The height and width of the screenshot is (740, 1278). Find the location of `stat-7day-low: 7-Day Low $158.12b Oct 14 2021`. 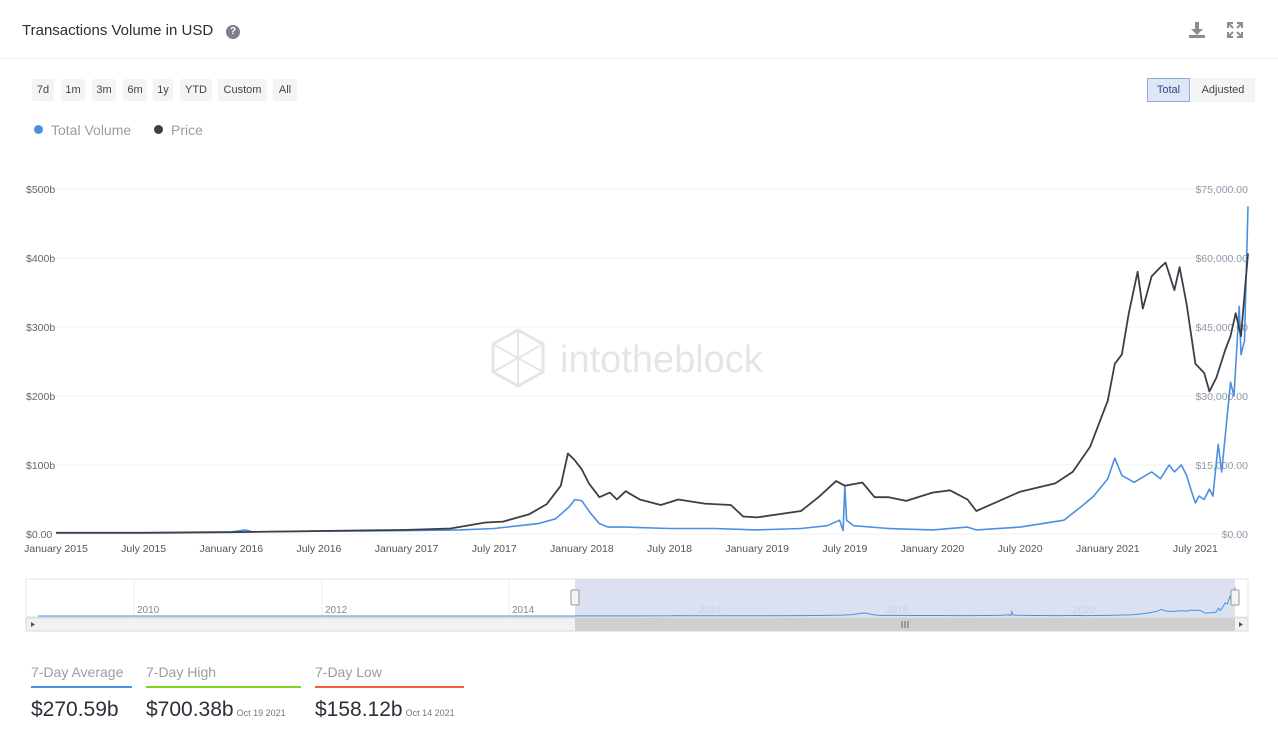

stat-7day-low: 7-Day Low $158.12b Oct 14 2021 is located at coordinates (389, 693).